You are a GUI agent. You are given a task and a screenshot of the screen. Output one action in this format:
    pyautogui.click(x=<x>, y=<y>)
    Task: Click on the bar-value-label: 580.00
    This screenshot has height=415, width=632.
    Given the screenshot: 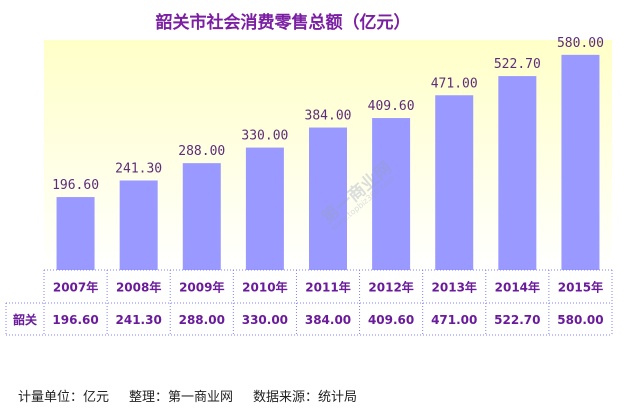 What is the action you would take?
    pyautogui.click(x=580, y=43)
    